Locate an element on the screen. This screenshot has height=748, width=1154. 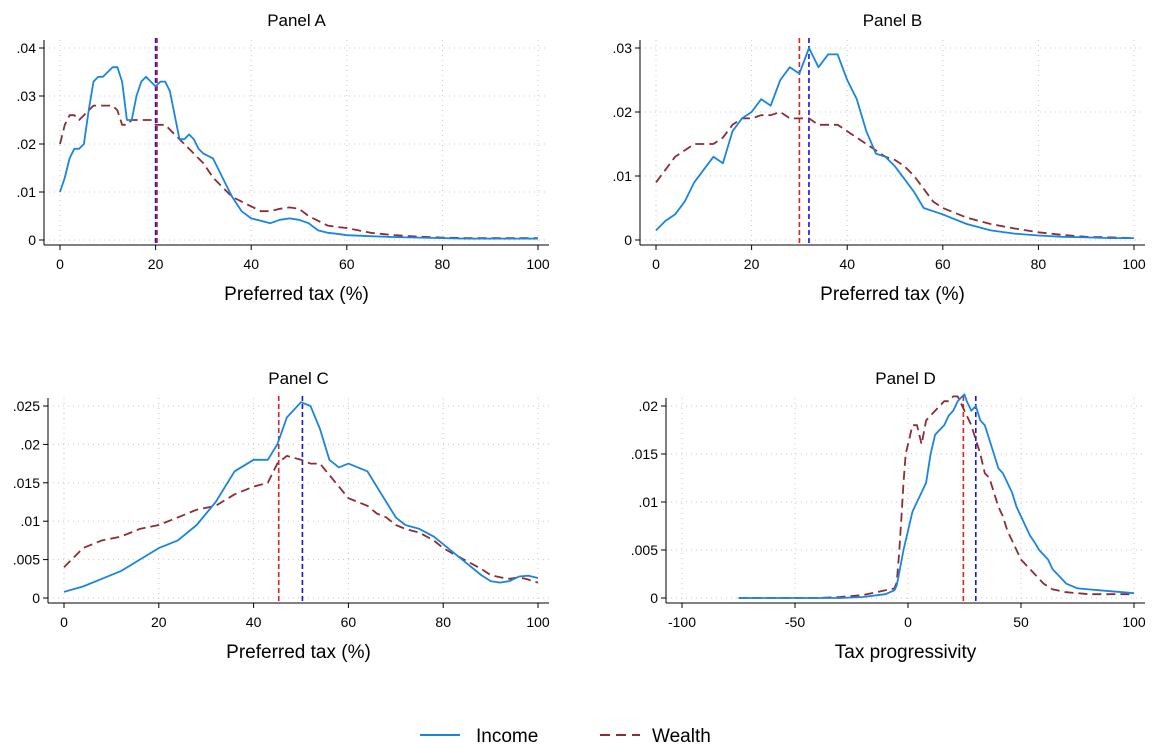
panel-title: Panel D is located at coordinates (905, 378).